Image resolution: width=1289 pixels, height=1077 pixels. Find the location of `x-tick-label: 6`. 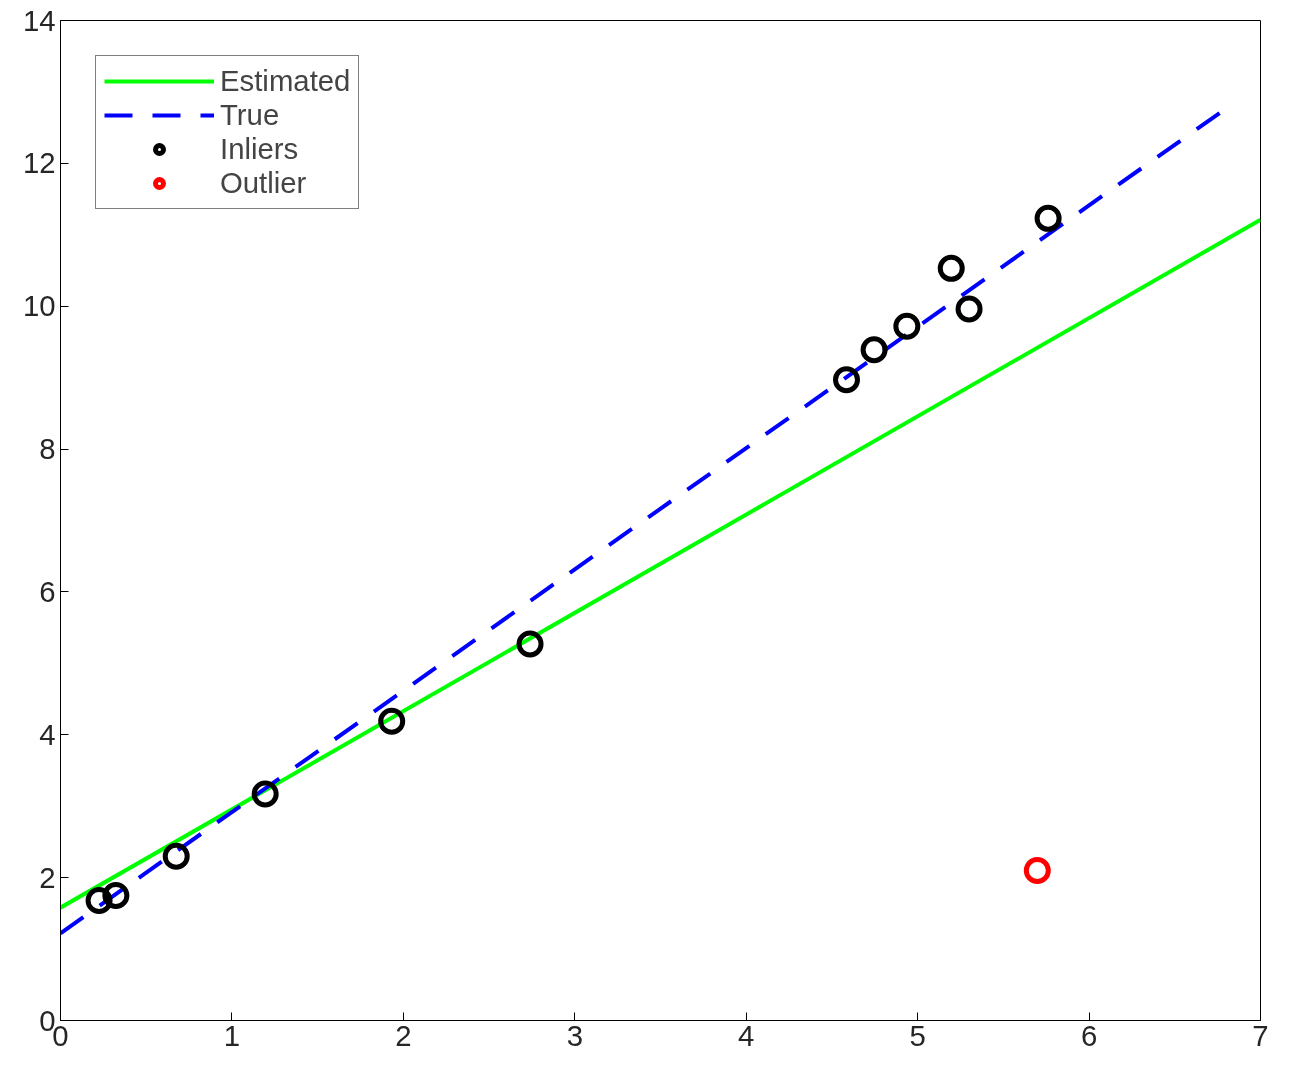

x-tick-label: 6 is located at coordinates (1089, 1035).